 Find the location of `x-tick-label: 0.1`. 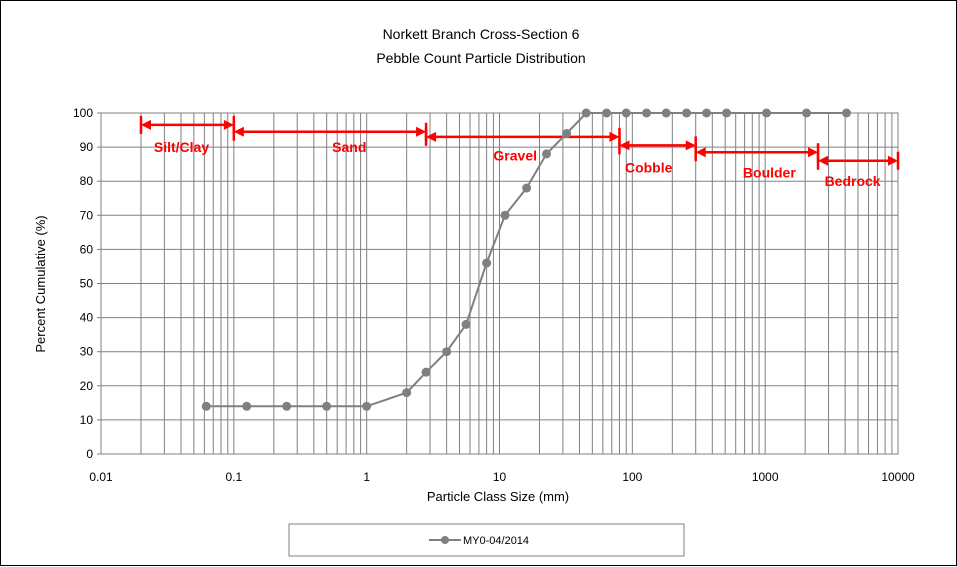

x-tick-label: 0.1 is located at coordinates (233, 477).